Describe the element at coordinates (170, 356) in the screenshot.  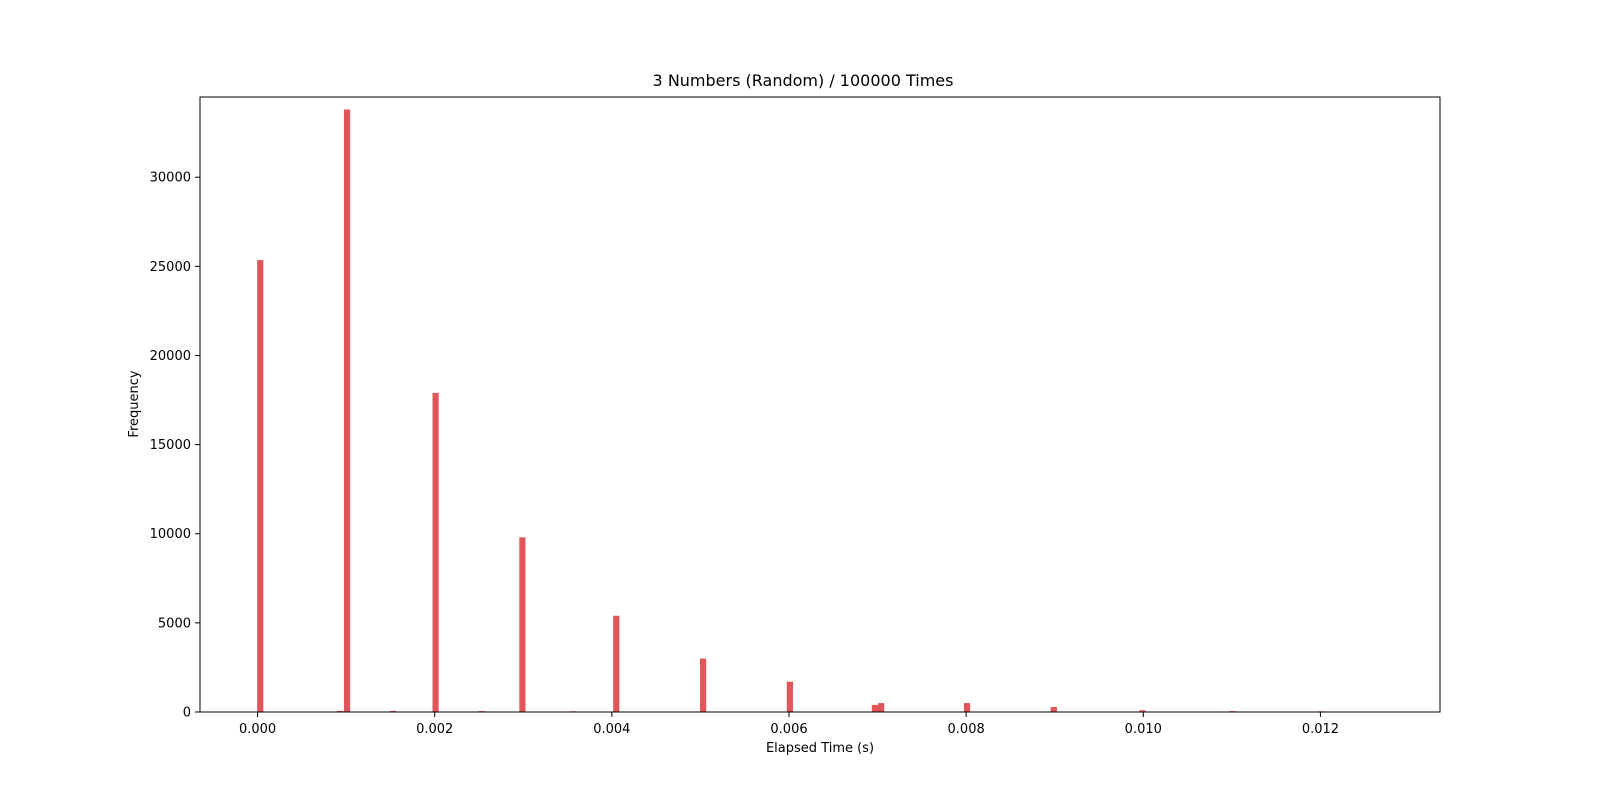
I see `y-tick-label: 20000` at that location.